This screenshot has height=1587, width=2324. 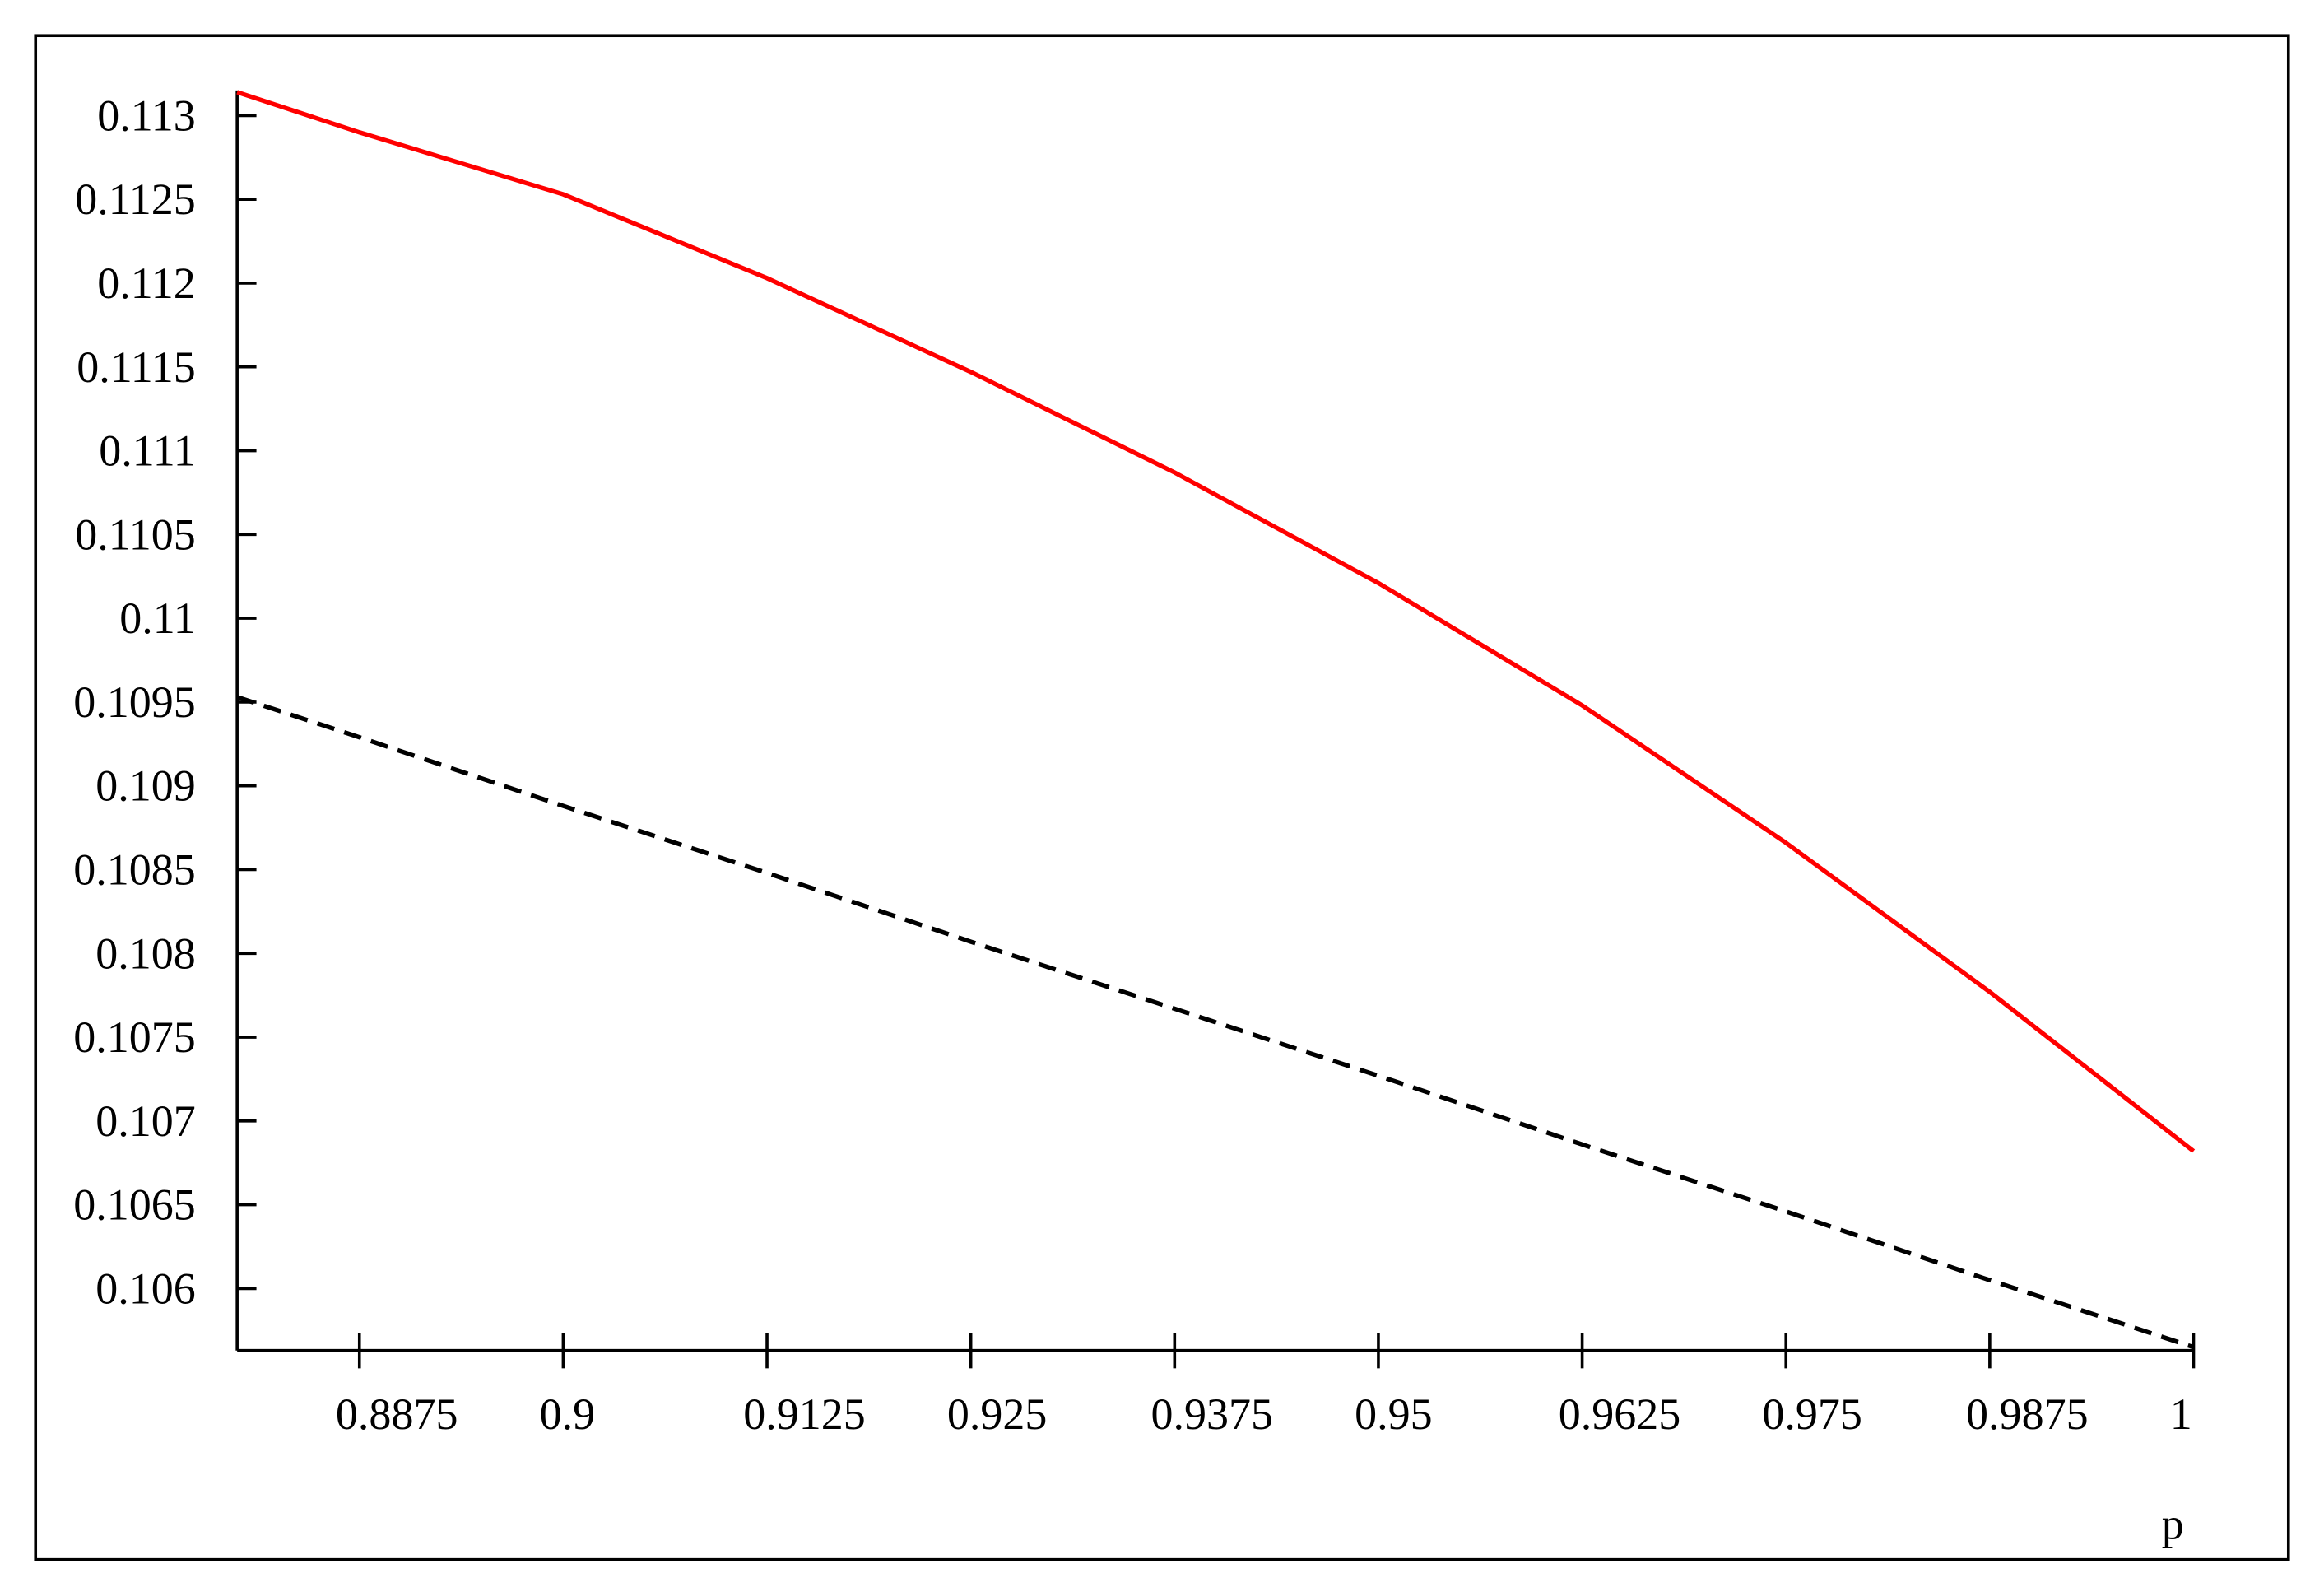 I want to click on y-tick-label: 0.1085, so click(x=134, y=869).